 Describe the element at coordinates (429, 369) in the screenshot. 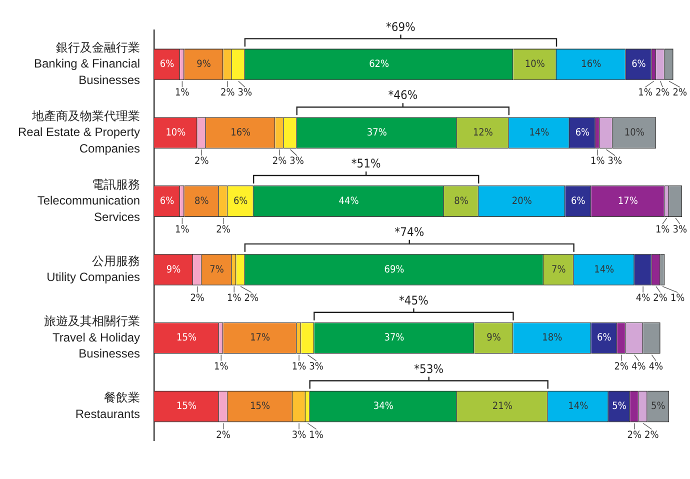

I see `annotation: *53%` at that location.